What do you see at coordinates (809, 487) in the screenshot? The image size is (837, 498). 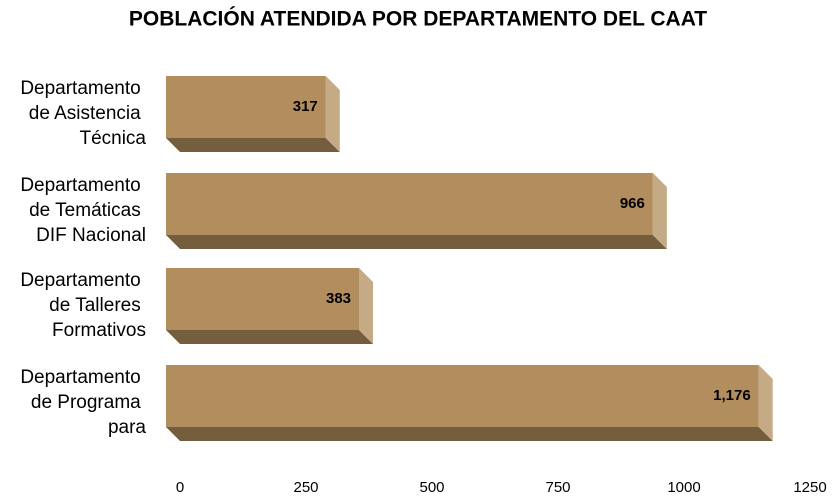 I see `x-tick-label: 1250` at bounding box center [809, 487].